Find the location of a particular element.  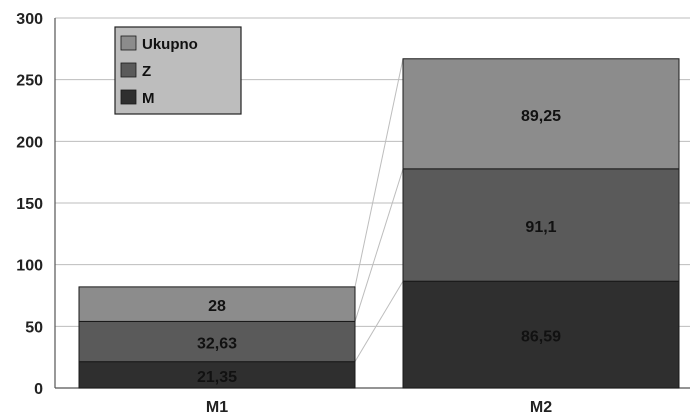

data-label: 89,25 is located at coordinates (541, 116).